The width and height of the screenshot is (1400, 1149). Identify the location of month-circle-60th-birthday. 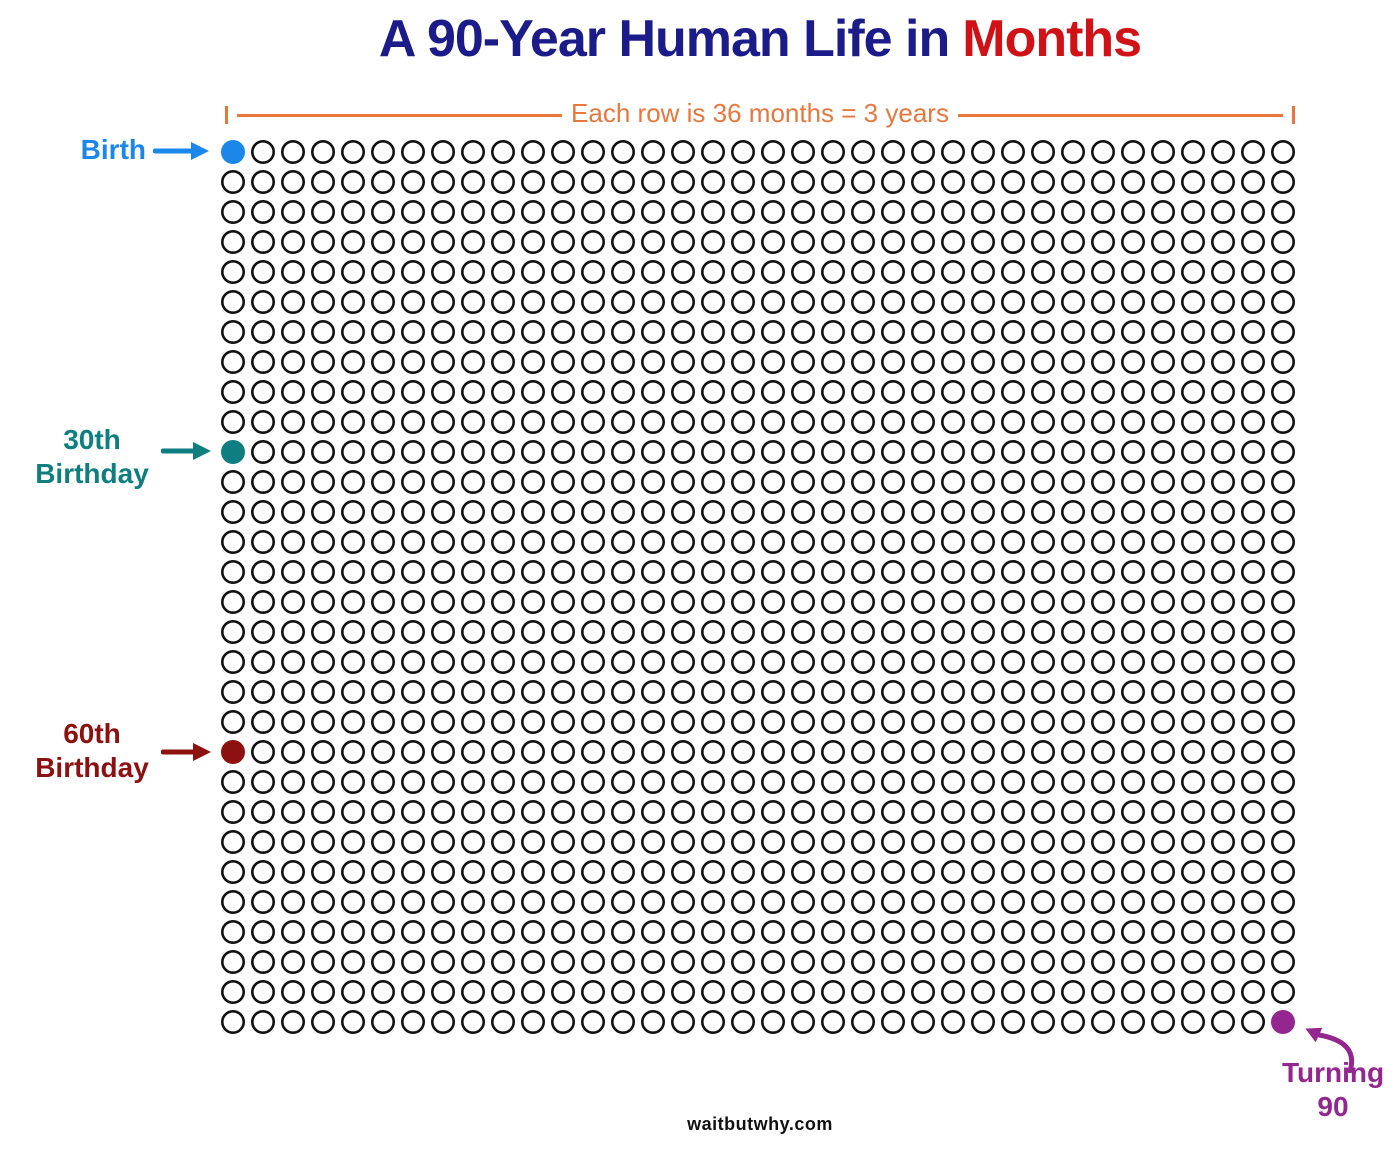
(233, 752).